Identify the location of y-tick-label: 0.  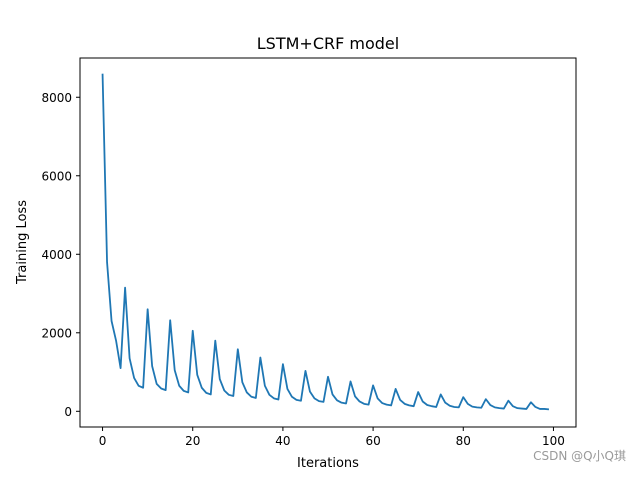
(68, 412).